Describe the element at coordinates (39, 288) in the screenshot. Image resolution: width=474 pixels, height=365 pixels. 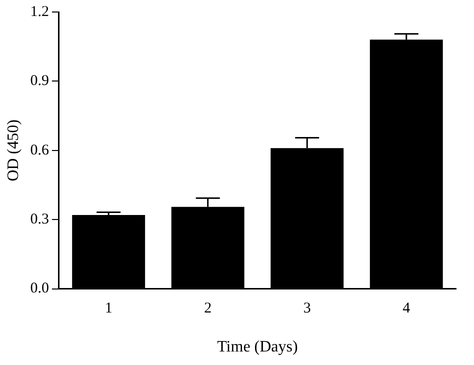
I see `y-tick-label: 0.0` at that location.